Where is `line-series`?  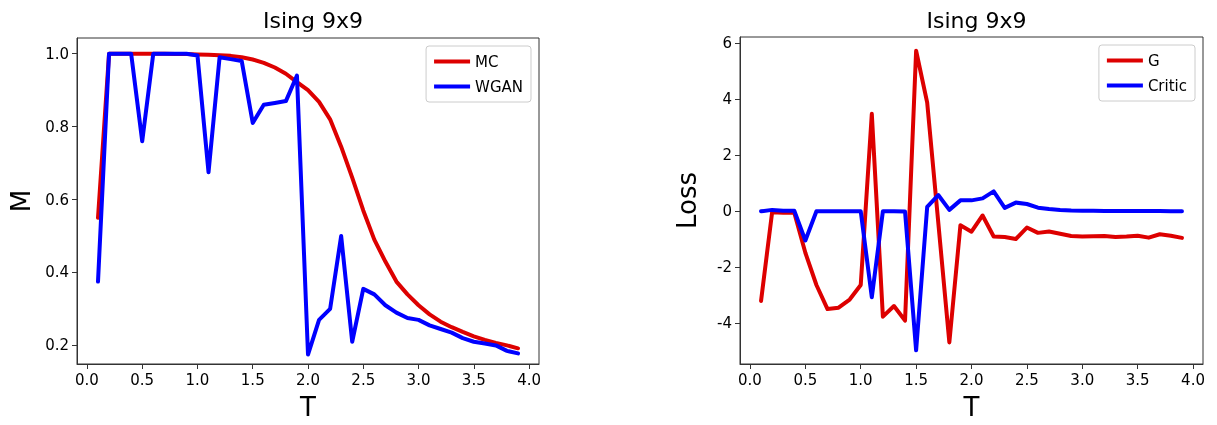 line-series is located at coordinates (971, 271).